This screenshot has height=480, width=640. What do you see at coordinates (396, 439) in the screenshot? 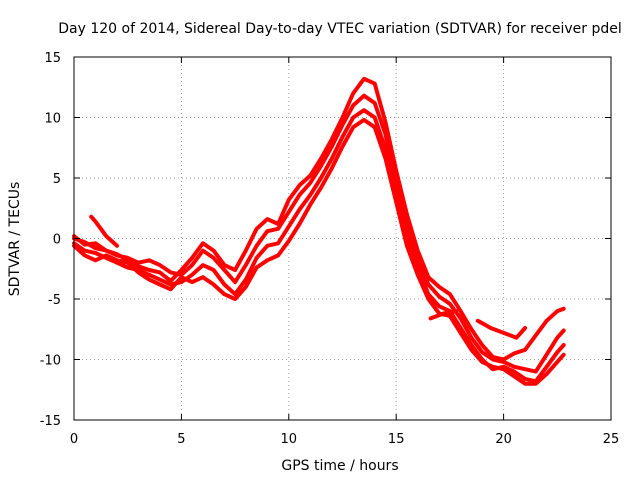
I see `x-tick-label: 15` at bounding box center [396, 439].